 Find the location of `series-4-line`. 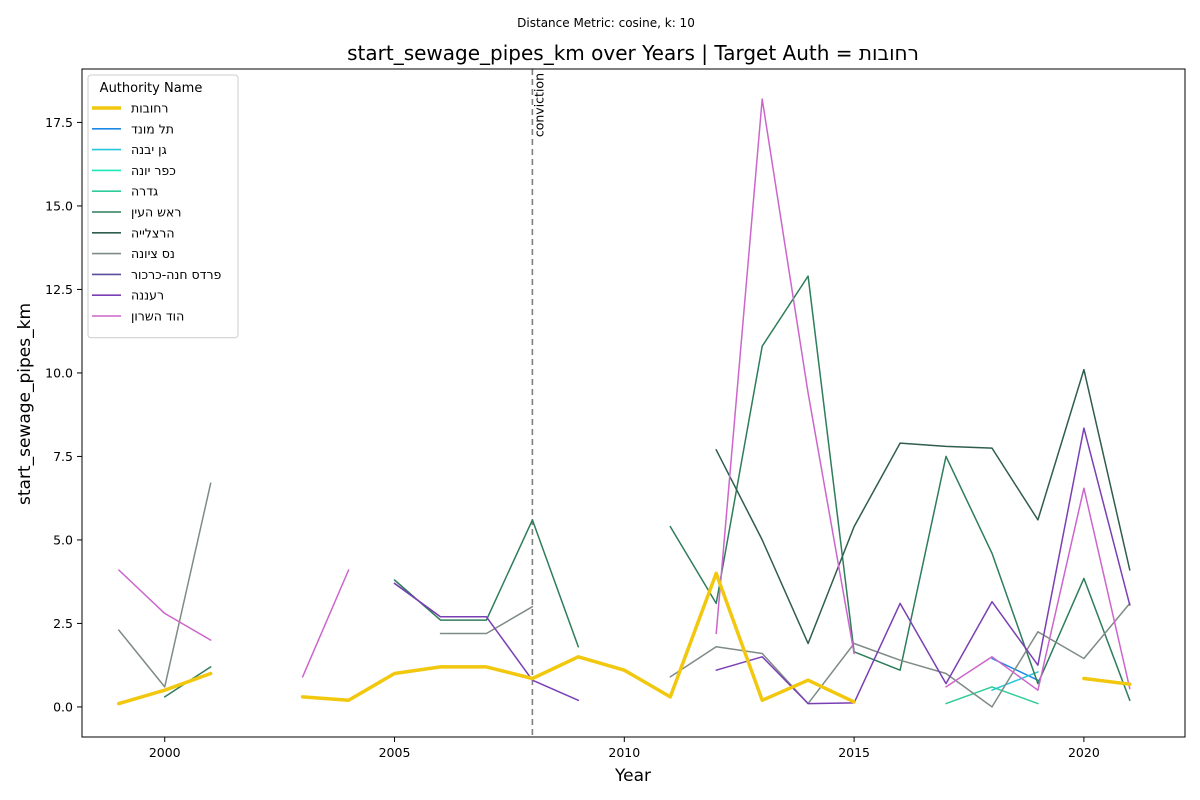

series-4-line is located at coordinates (992, 695).